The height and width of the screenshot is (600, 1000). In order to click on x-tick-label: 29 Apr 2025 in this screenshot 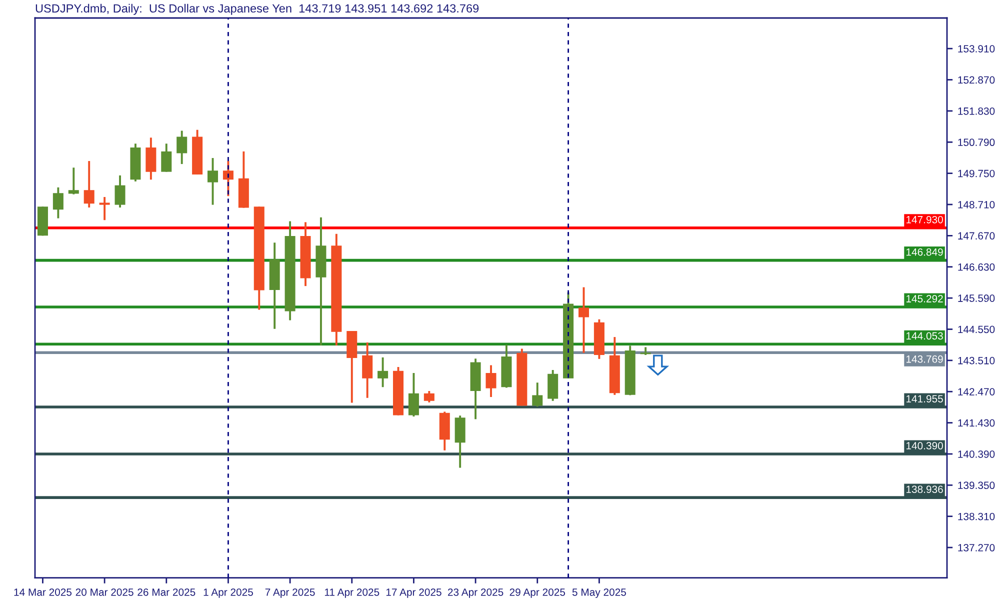, I will do `click(538, 593)`.